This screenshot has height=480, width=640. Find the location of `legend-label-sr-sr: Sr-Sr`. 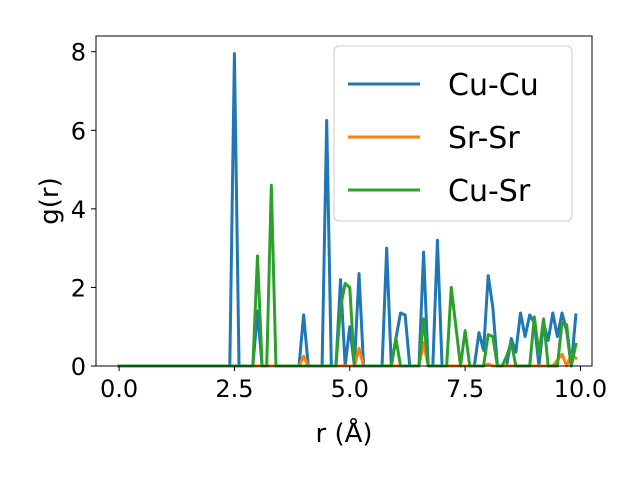

legend-label-sr-sr: Sr-Sr is located at coordinates (484, 138).